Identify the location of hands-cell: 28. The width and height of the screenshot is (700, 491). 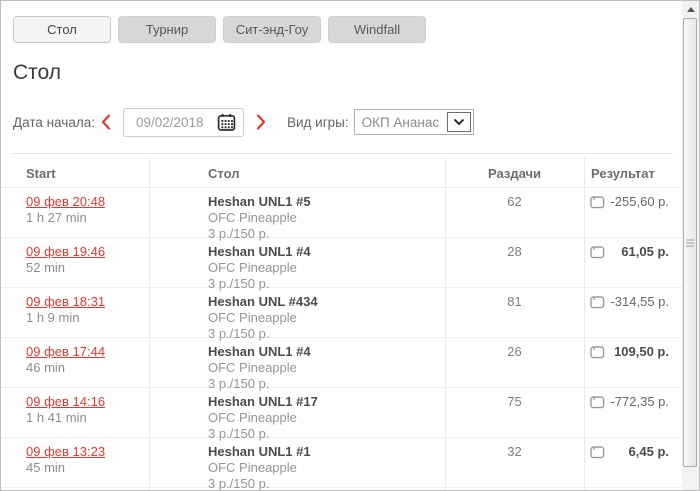
(514, 251).